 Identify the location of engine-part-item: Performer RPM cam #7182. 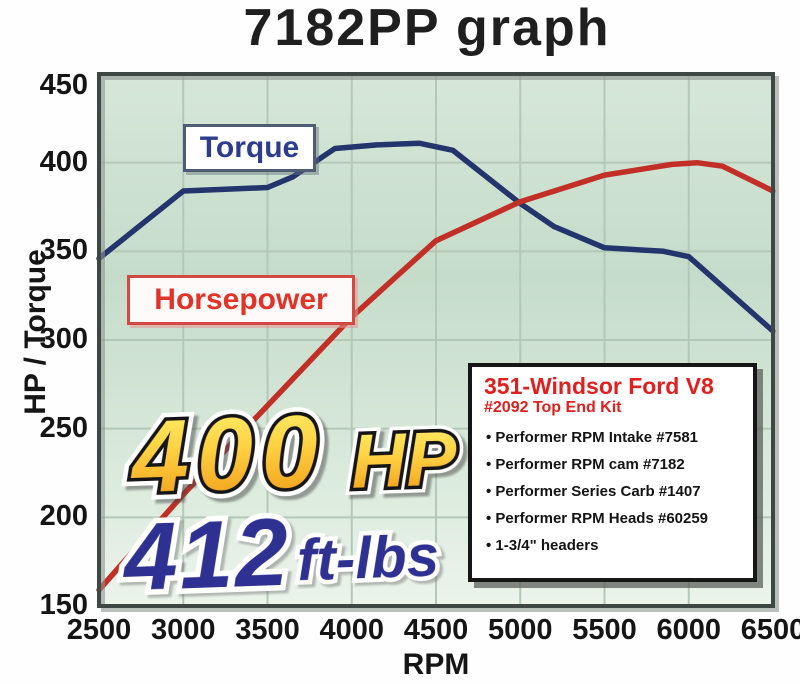
(615, 464).